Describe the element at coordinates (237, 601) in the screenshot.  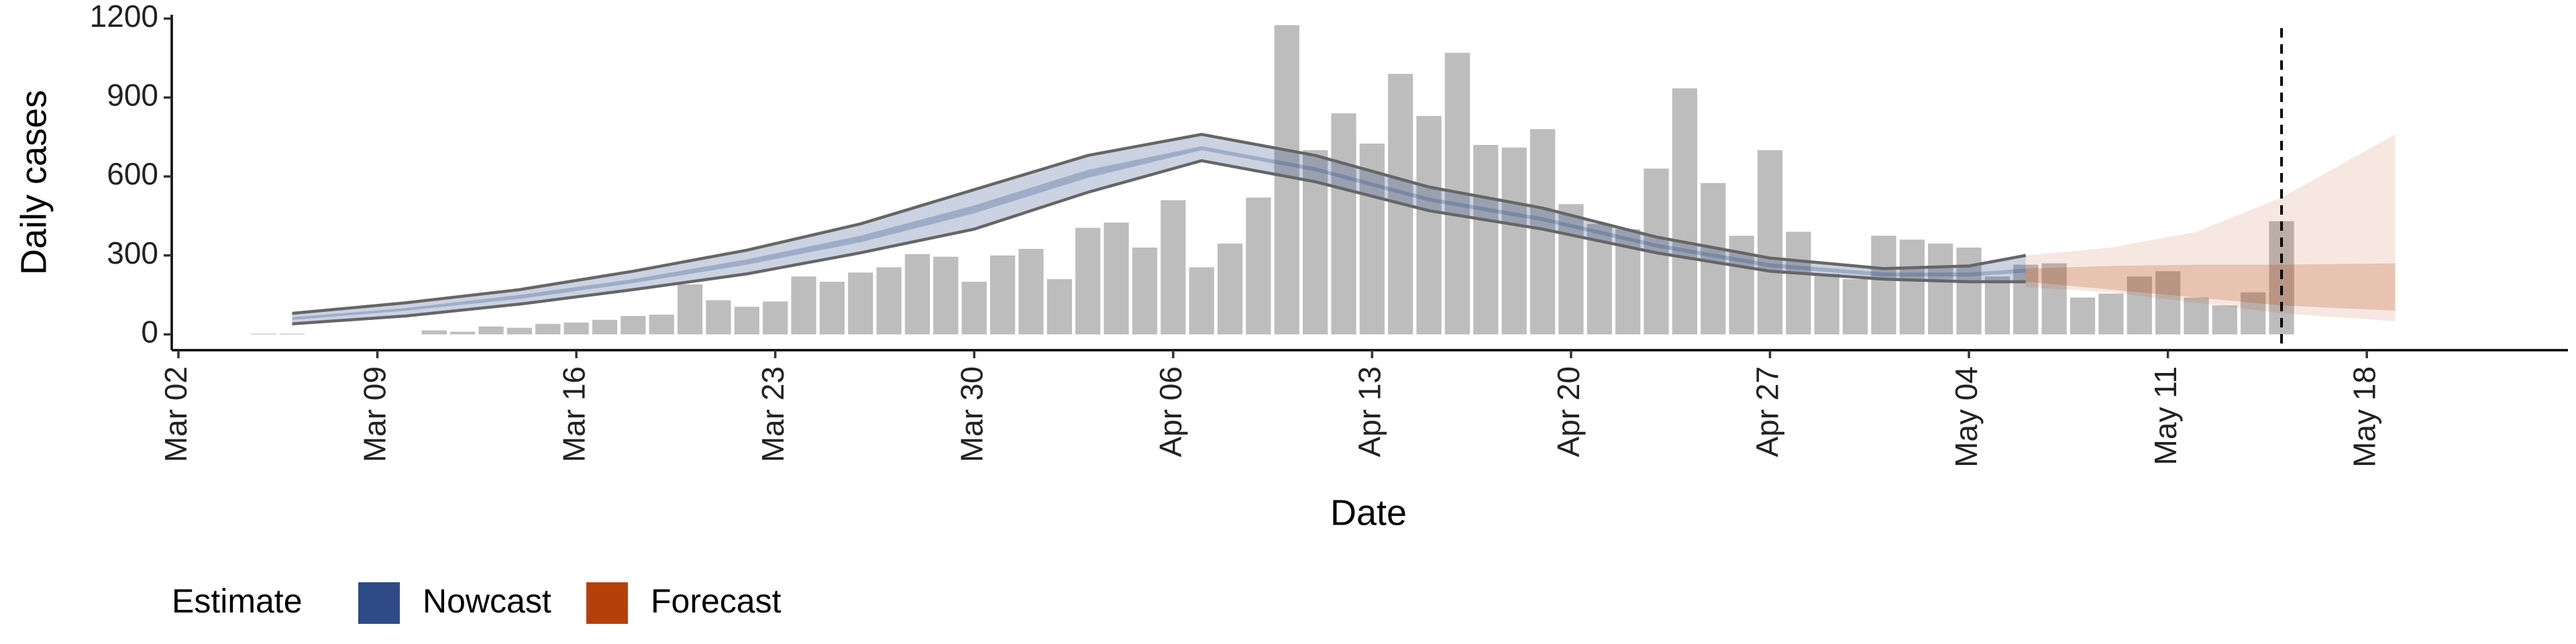
I see `legend-title: Estimate` at that location.